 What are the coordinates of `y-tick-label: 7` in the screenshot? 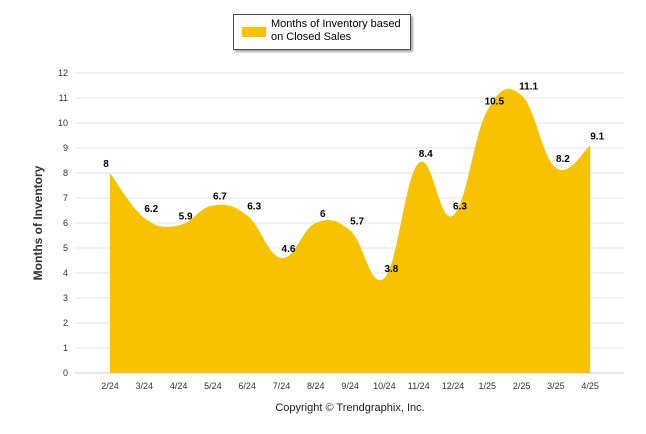 It's located at (65, 198).